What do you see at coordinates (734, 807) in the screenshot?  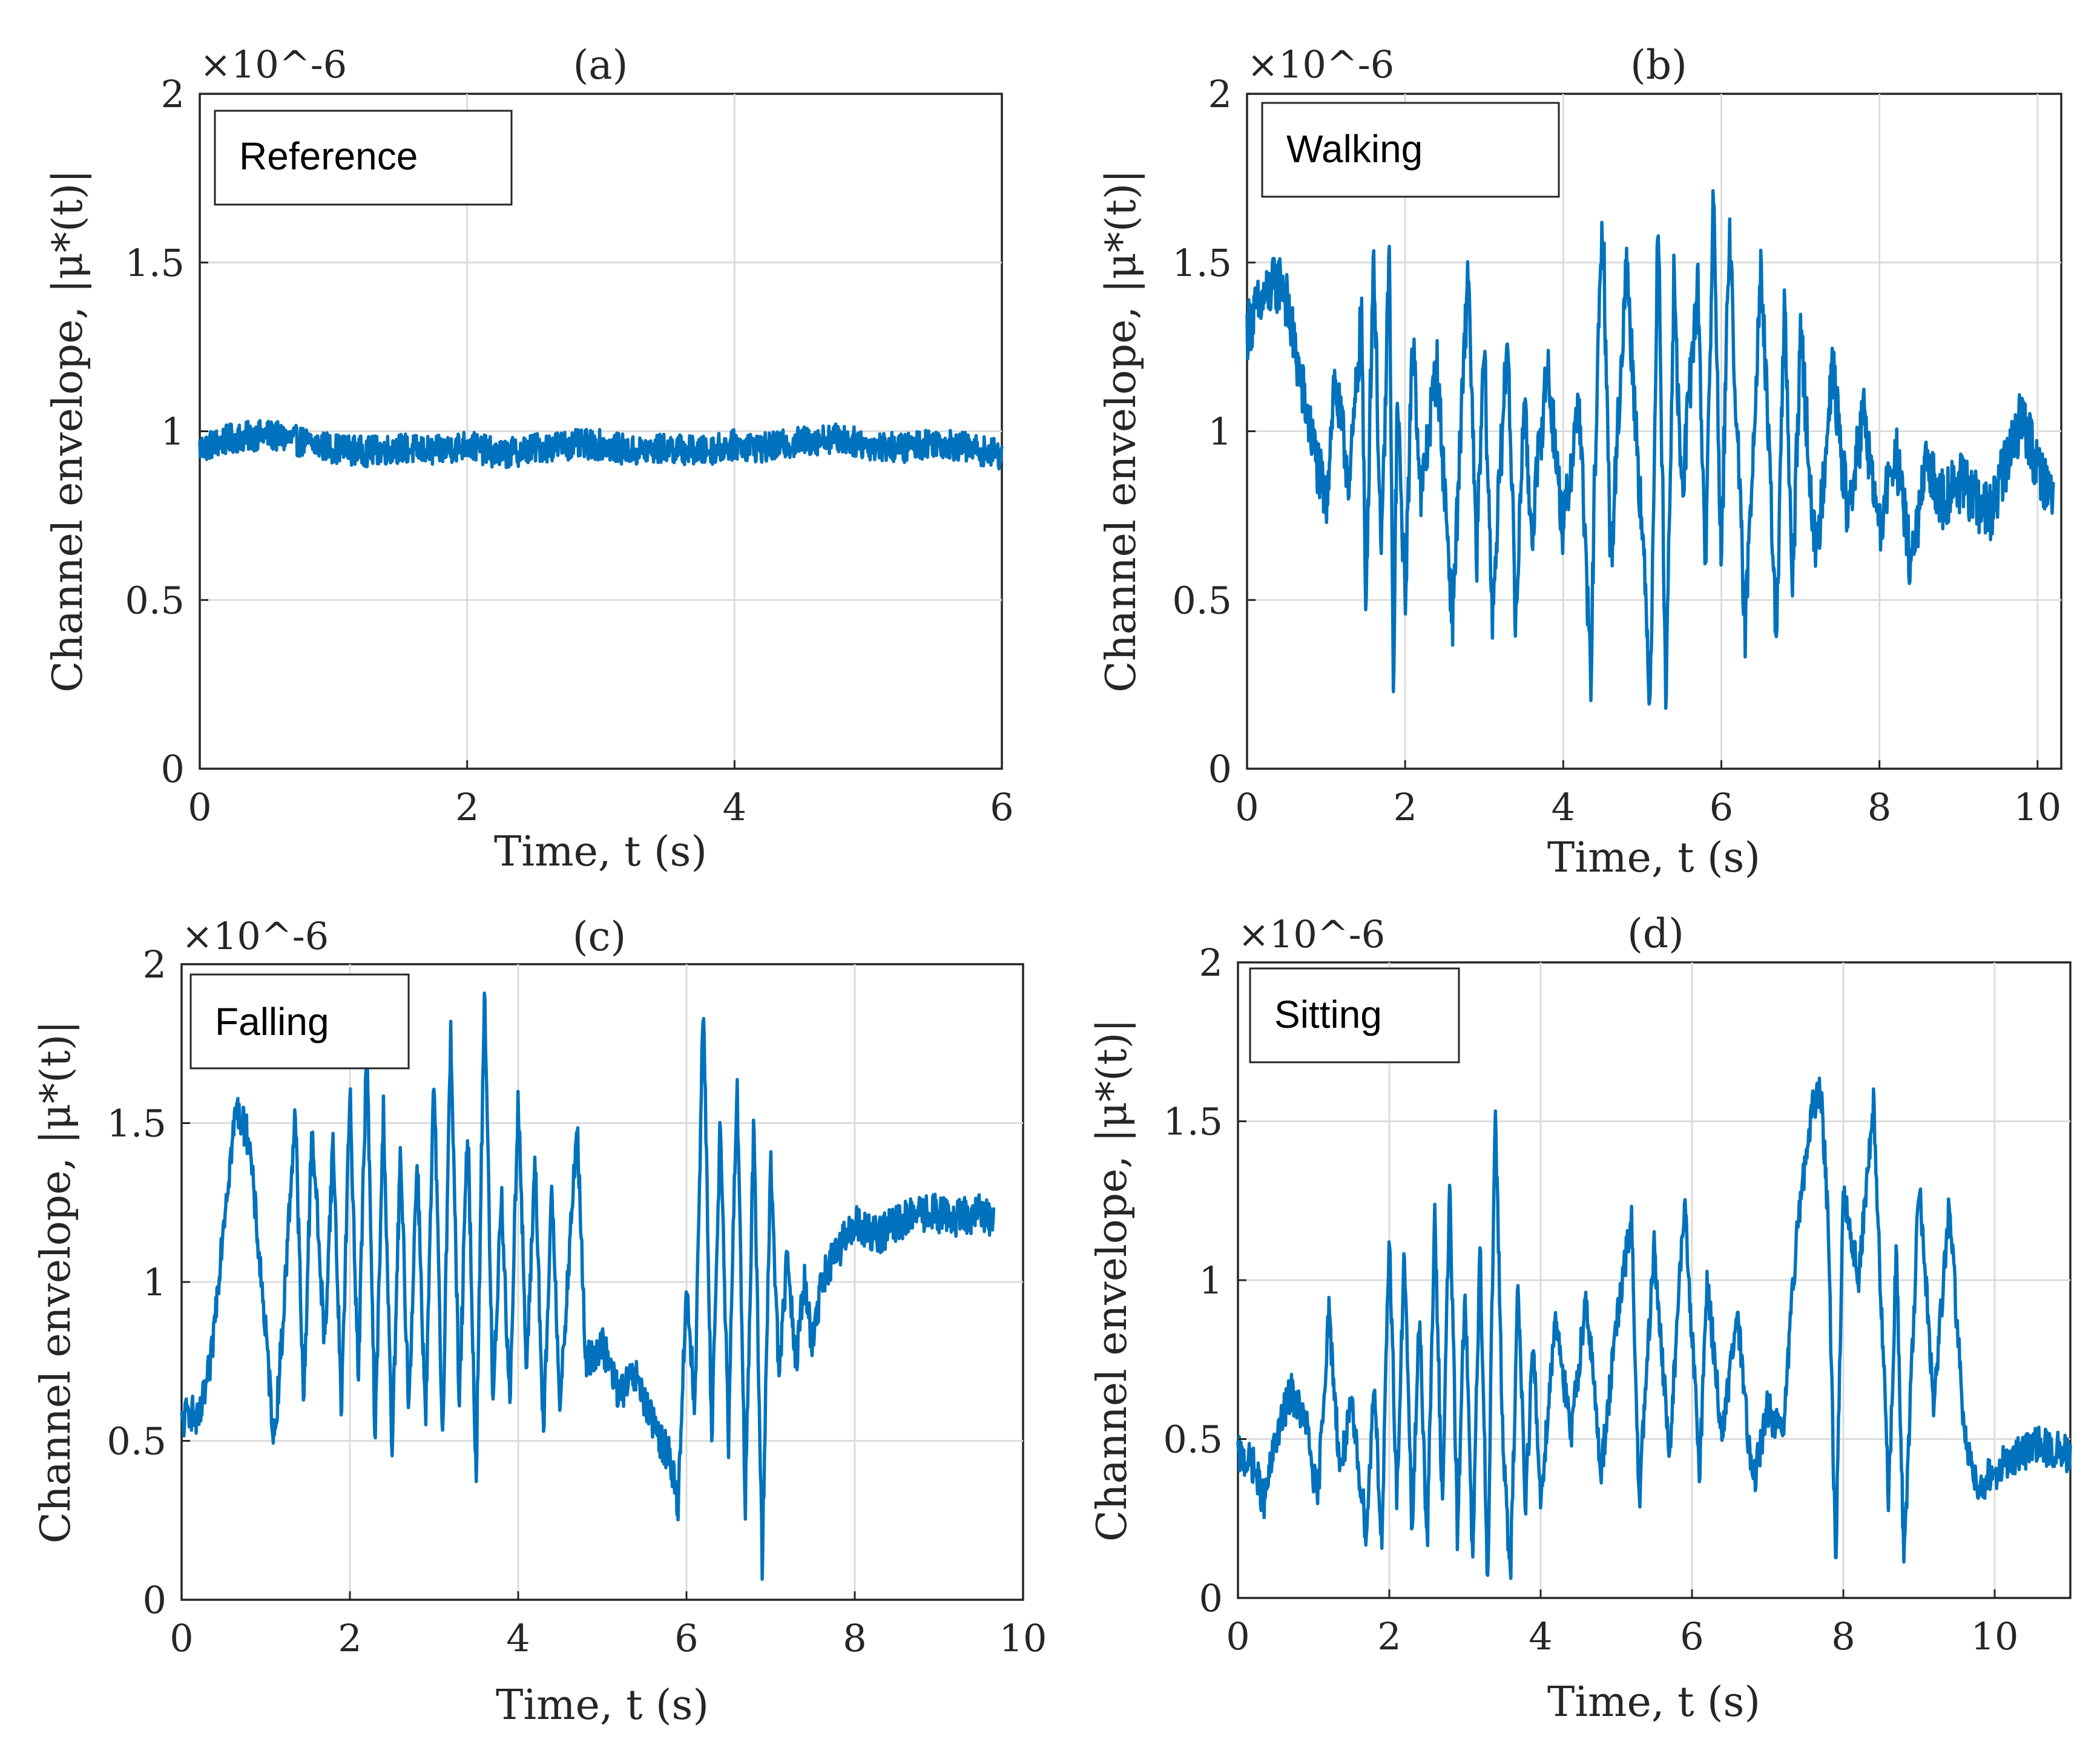 I see `xtick-label-a: 4` at bounding box center [734, 807].